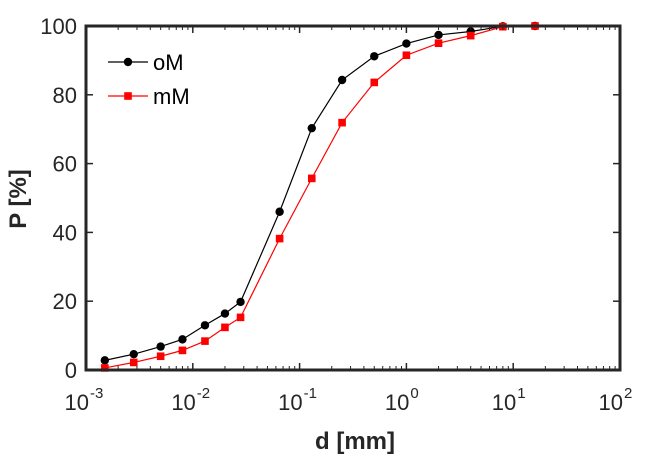  I want to click on x-tick-label: 10 1, so click(509, 400).